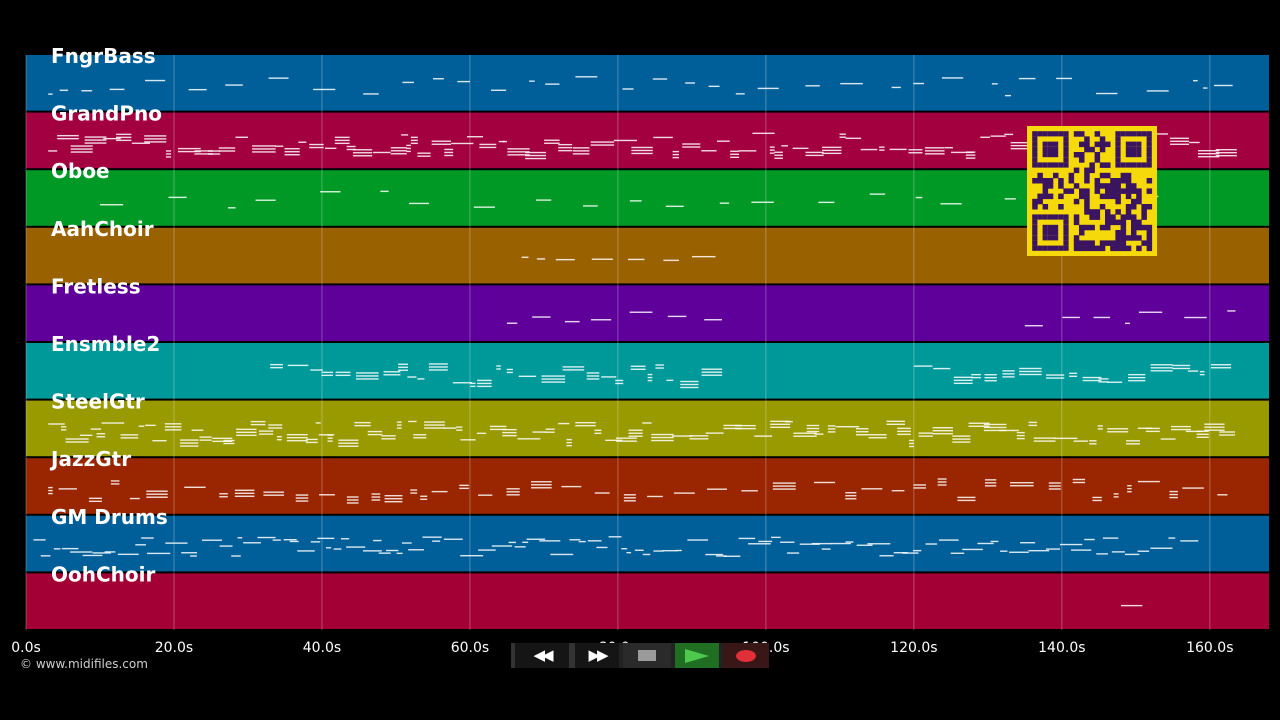 The width and height of the screenshot is (1280, 720). I want to click on stop-icon, so click(647, 655).